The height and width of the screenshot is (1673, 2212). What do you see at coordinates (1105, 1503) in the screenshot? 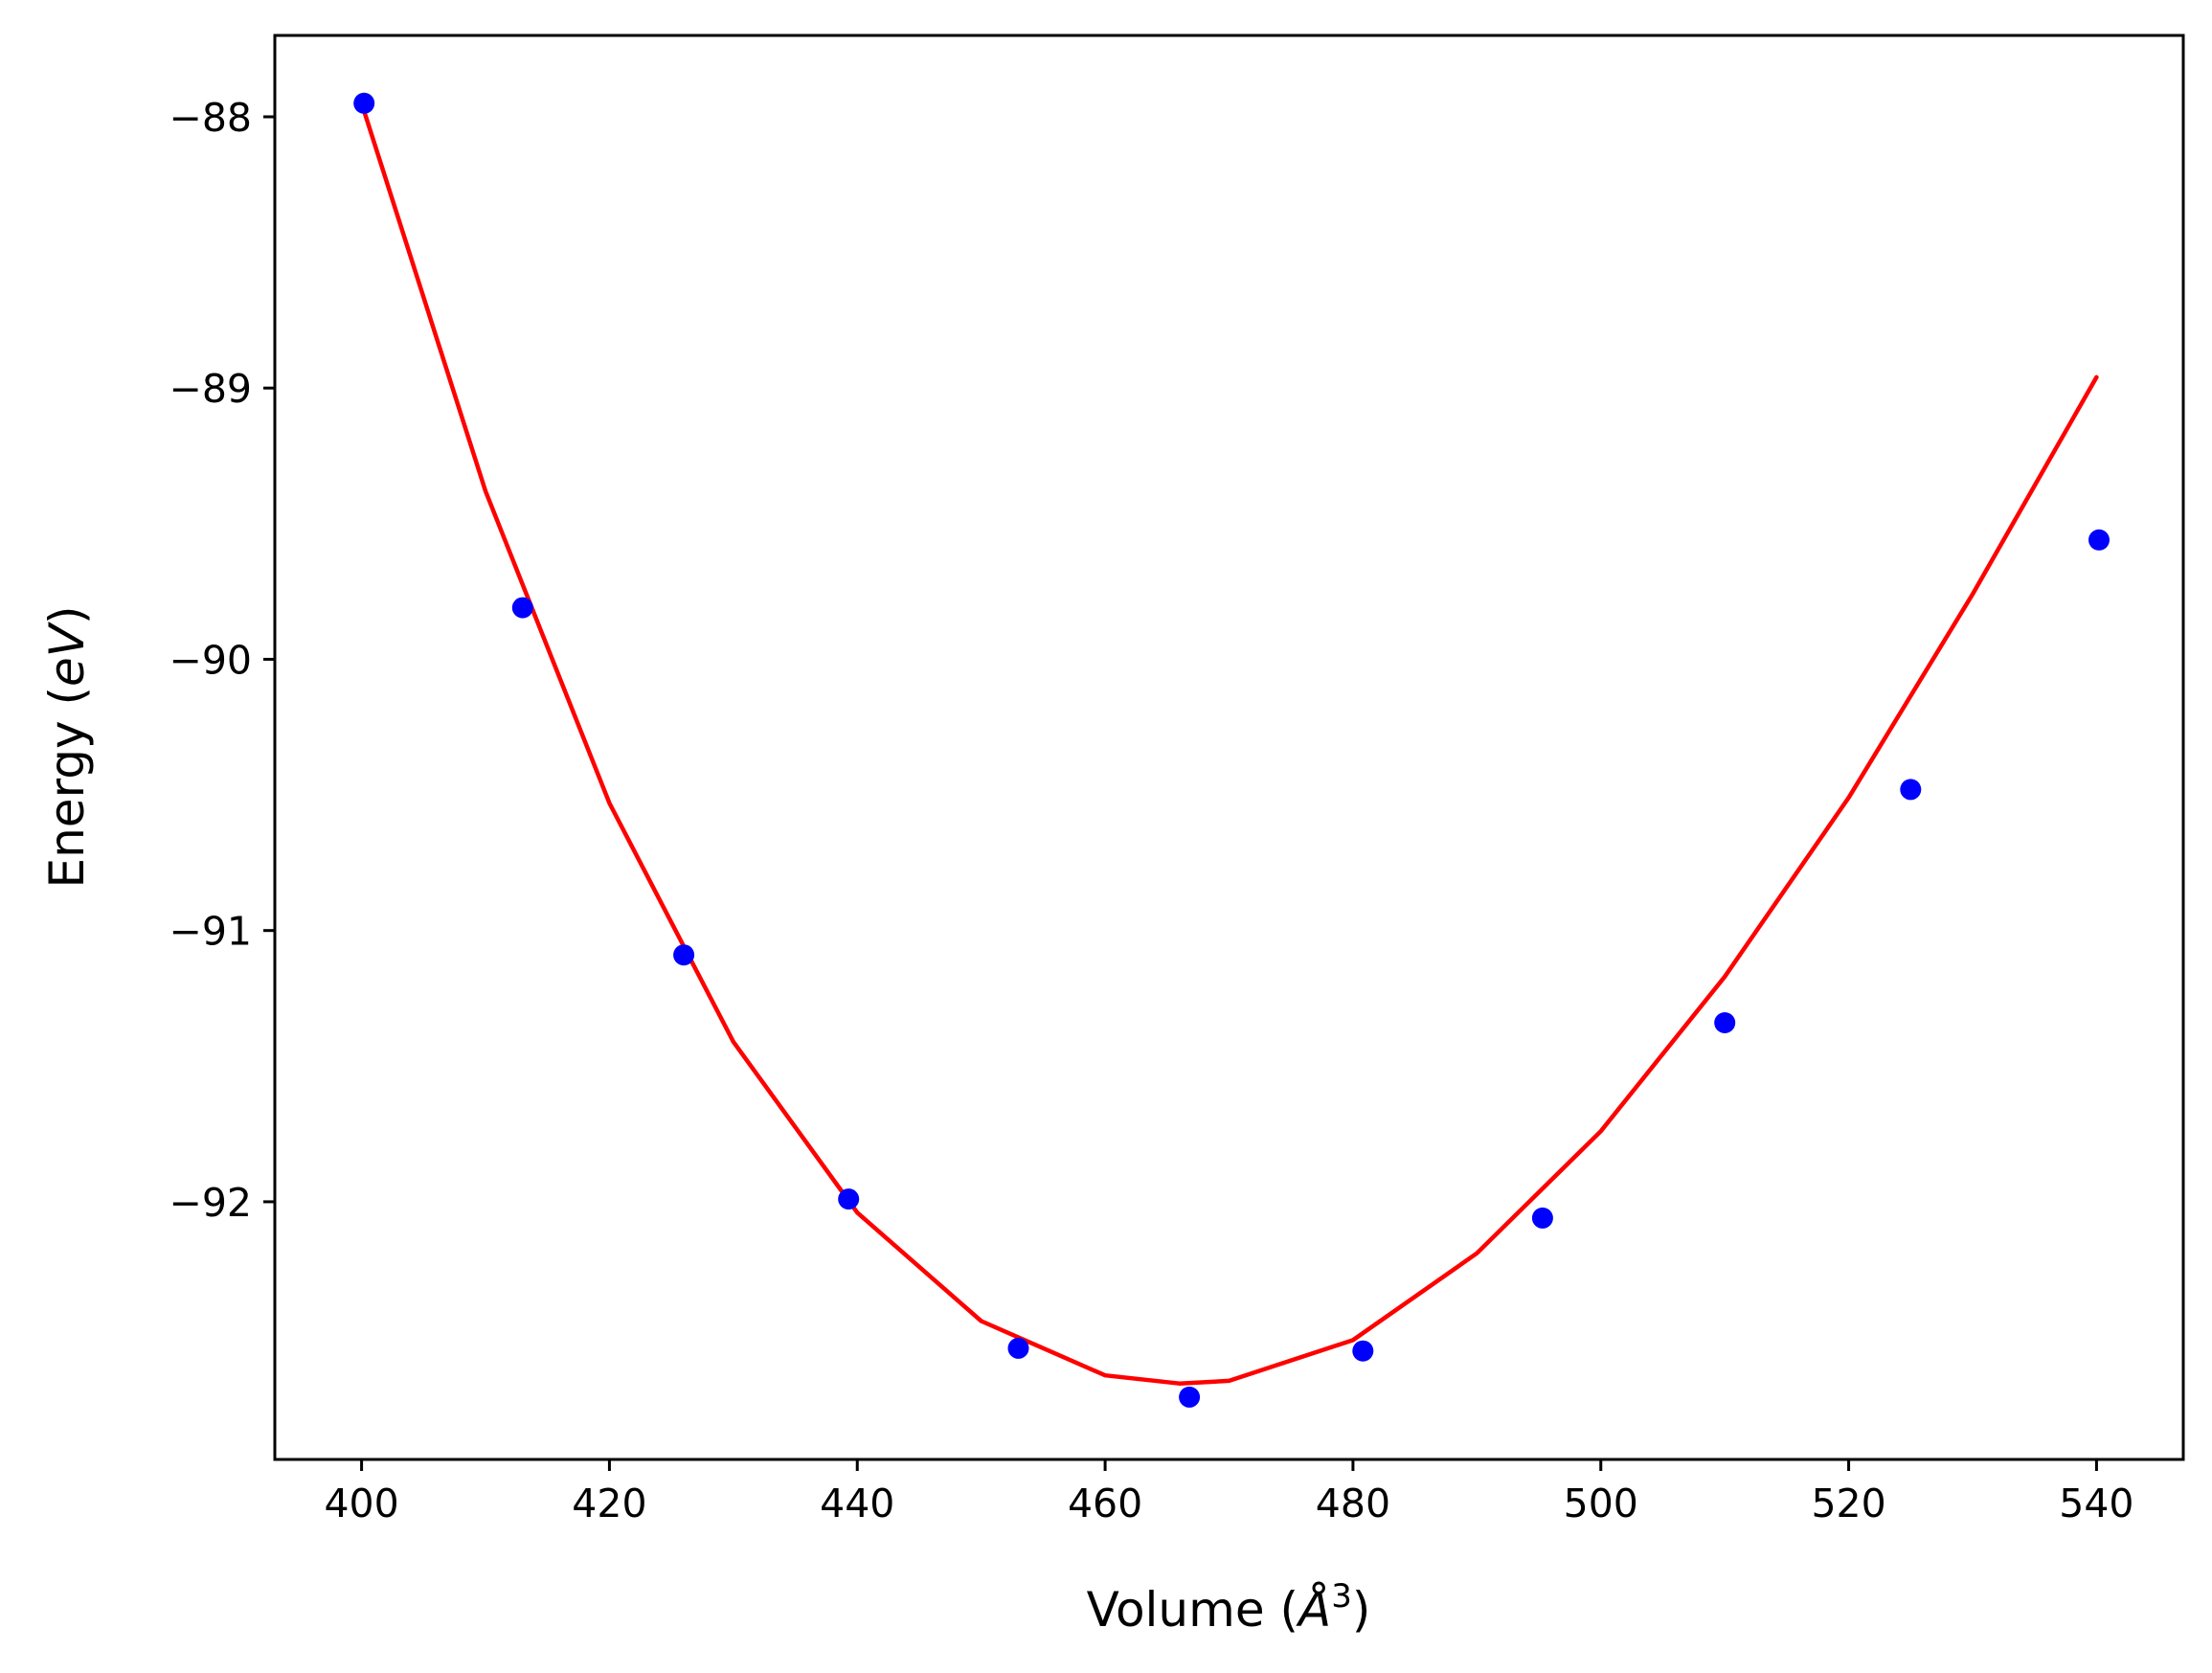
I see `x-tick-label: 460` at bounding box center [1105, 1503].